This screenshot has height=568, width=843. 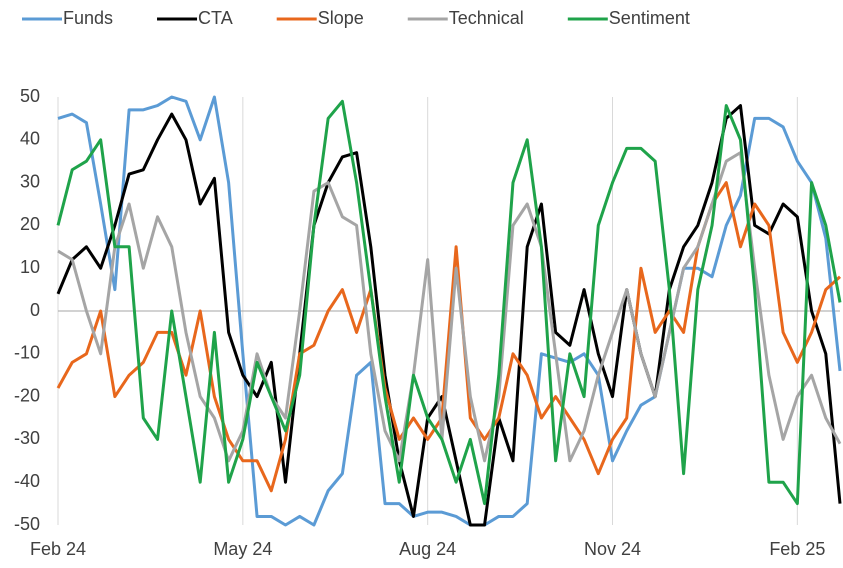 What do you see at coordinates (27, 481) in the screenshot?
I see `y-tick-label: -40` at bounding box center [27, 481].